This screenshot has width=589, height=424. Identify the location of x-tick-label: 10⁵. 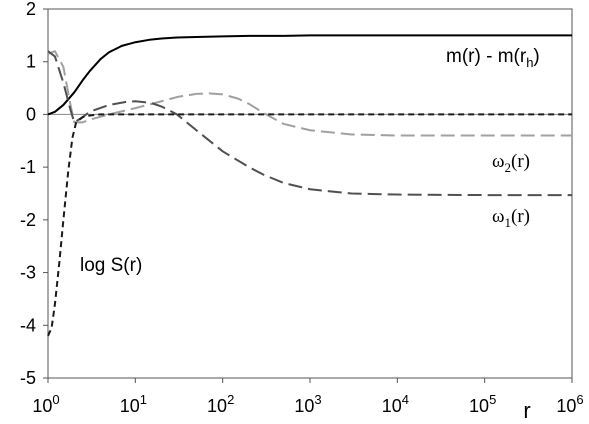
(482, 404).